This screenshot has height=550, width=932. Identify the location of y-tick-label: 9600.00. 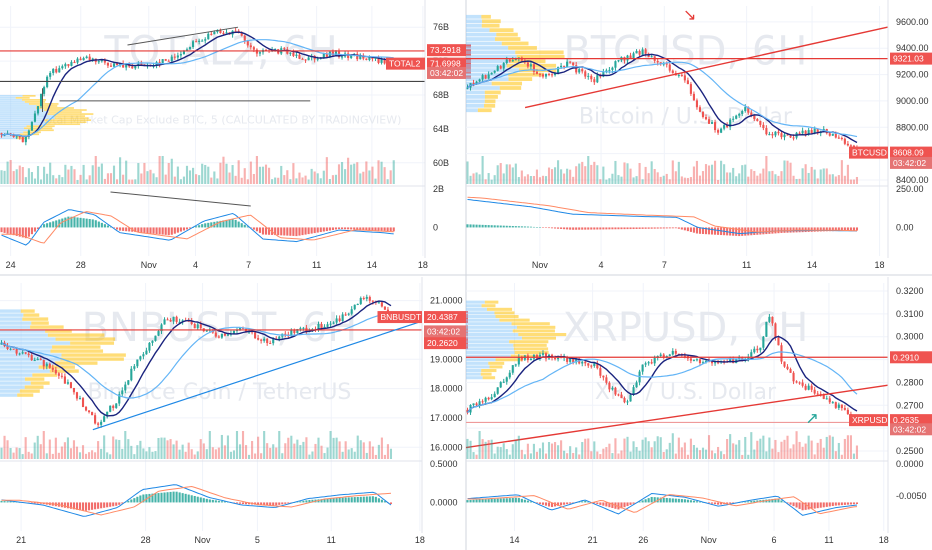
(912, 22).